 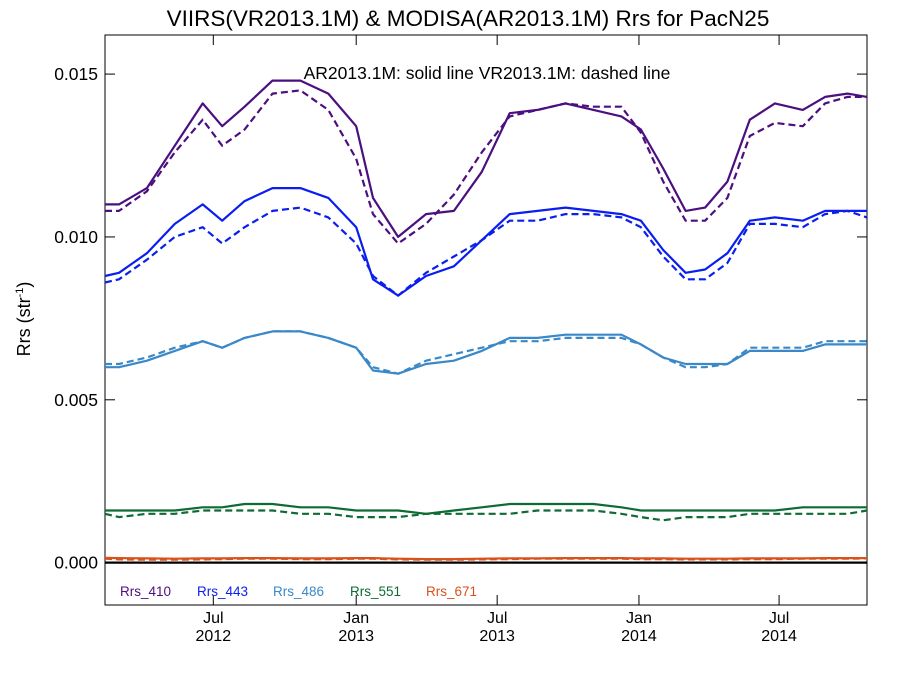 I want to click on series-line-rrs_486-dashed, so click(x=486, y=352).